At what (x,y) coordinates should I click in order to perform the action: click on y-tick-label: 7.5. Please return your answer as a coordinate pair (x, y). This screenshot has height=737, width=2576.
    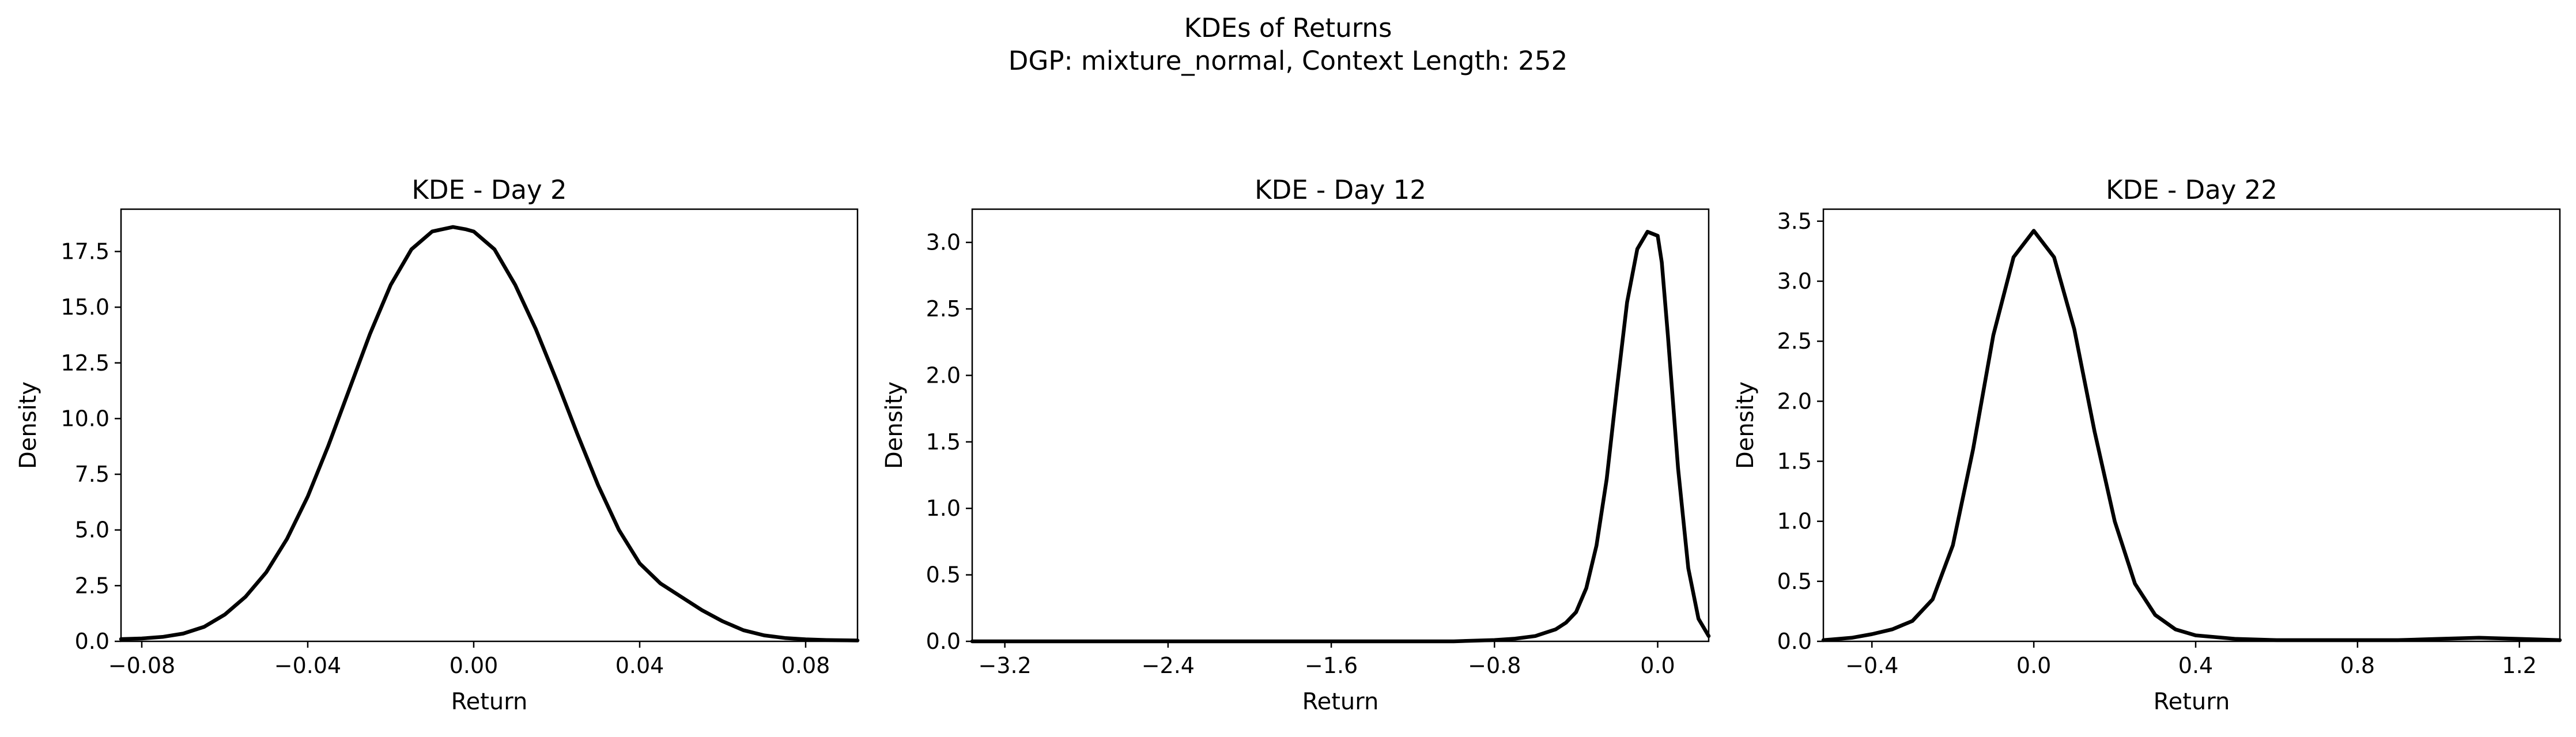
    Looking at the image, I should click on (92, 474).